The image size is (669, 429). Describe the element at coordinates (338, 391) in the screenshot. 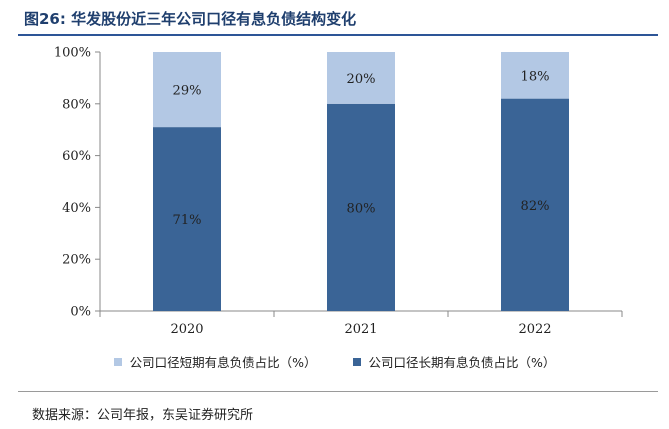

I see `footer-rule` at that location.